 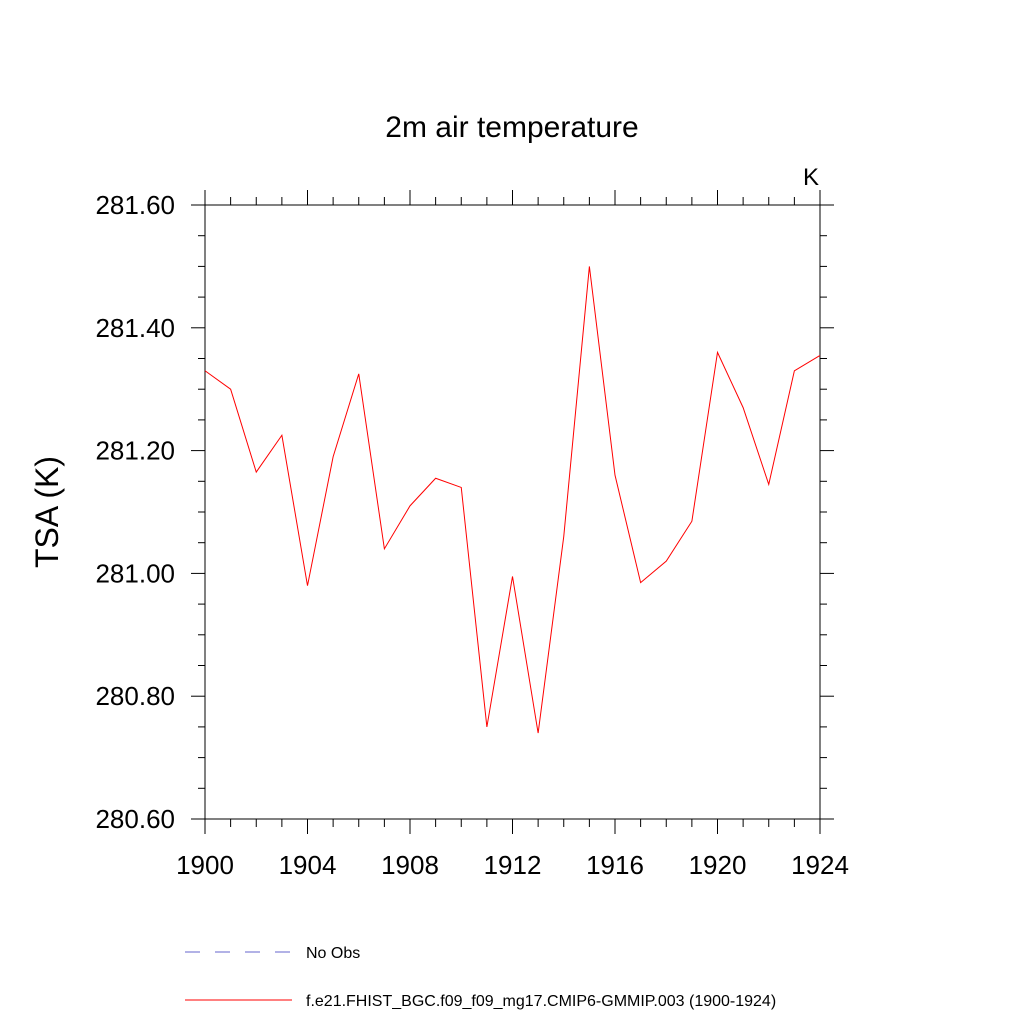 I want to click on y-tick-label: 280.60, so click(x=135, y=819).